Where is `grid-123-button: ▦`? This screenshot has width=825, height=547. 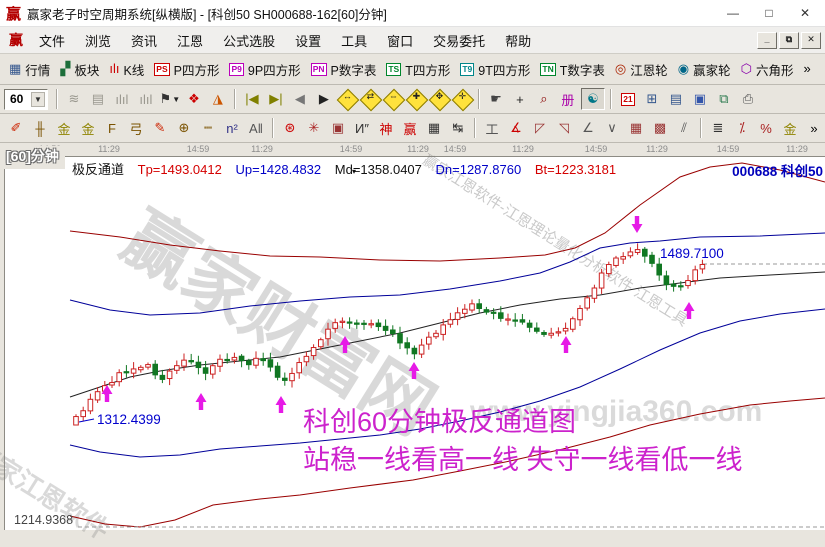 grid-123-button: ▦ is located at coordinates (434, 128).